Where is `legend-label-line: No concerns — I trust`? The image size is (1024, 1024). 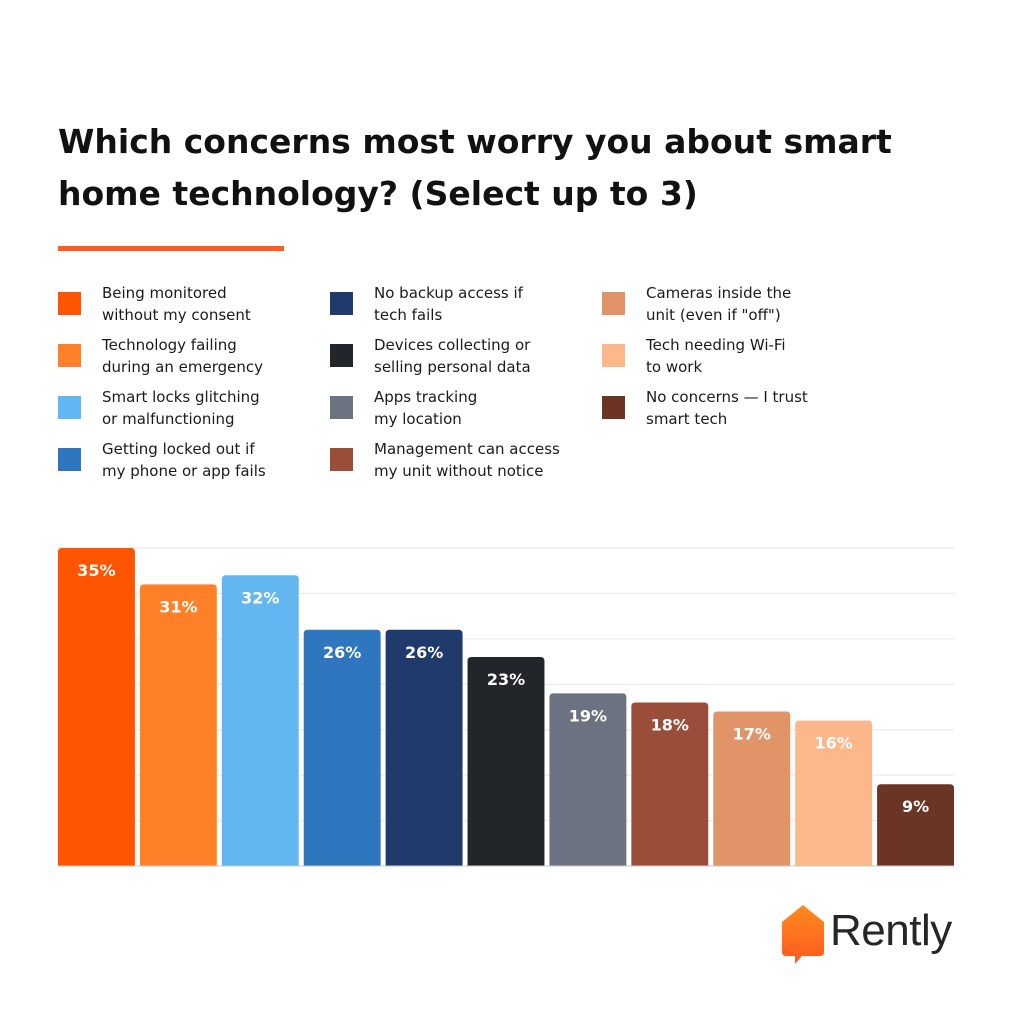 legend-label-line: No concerns — I trust is located at coordinates (727, 397).